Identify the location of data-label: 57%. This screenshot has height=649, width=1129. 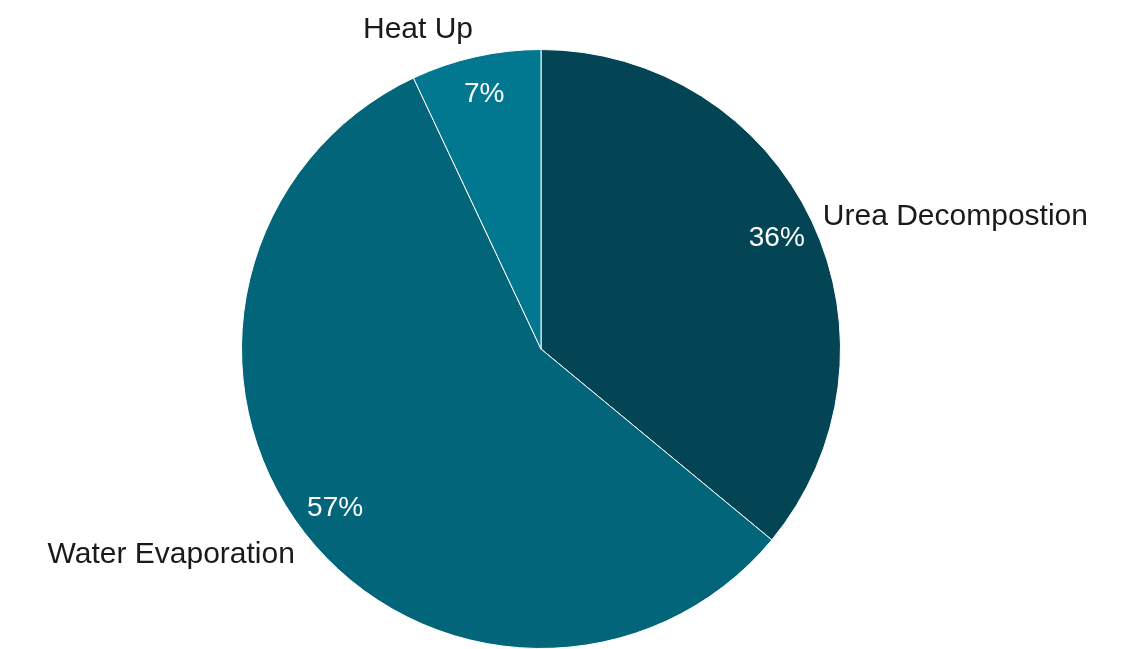
(335, 507).